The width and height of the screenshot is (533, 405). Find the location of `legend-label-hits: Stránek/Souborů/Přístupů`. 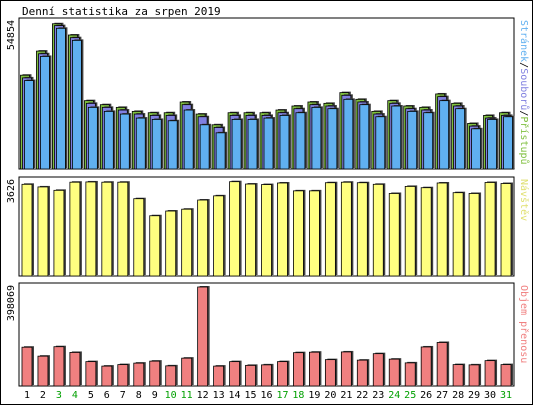

legend-label-hits: Stránek/Souborů/Přístupů is located at coordinates (524, 92).